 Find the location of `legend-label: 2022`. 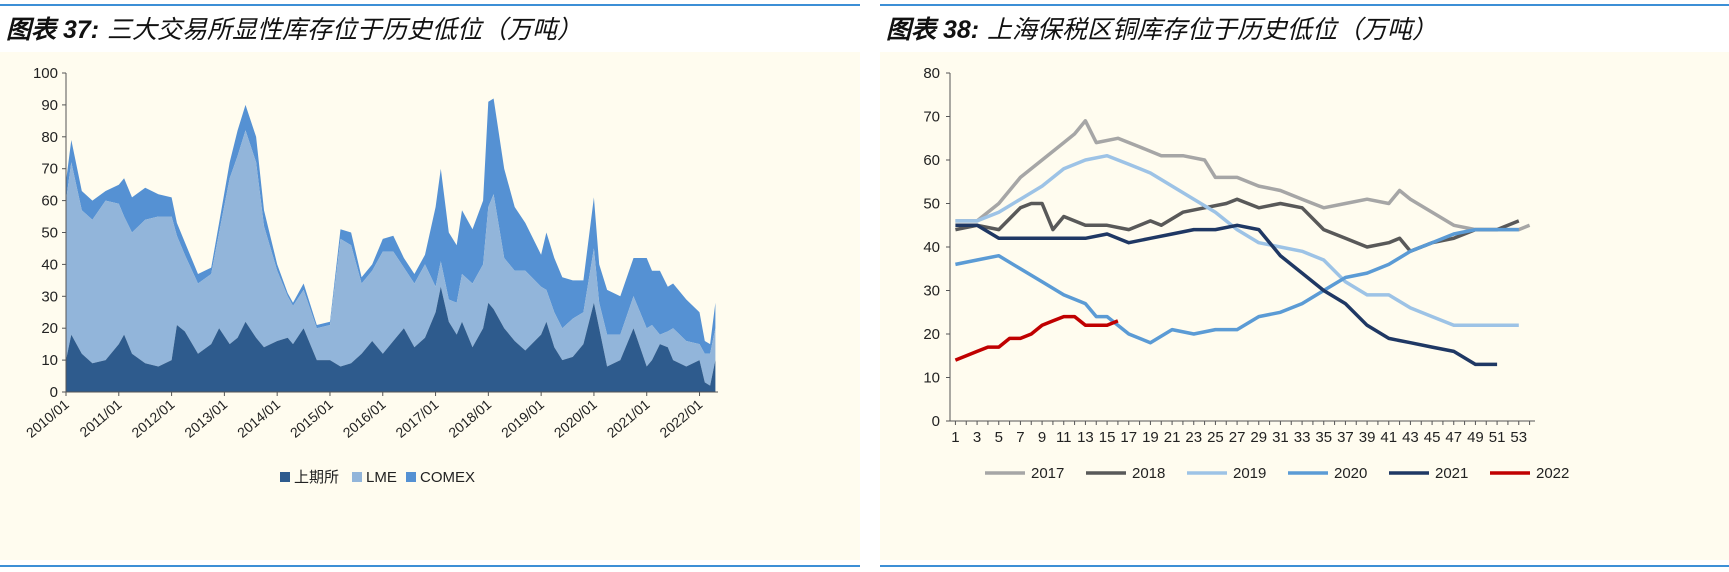

legend-label: 2022 is located at coordinates (1552, 473).